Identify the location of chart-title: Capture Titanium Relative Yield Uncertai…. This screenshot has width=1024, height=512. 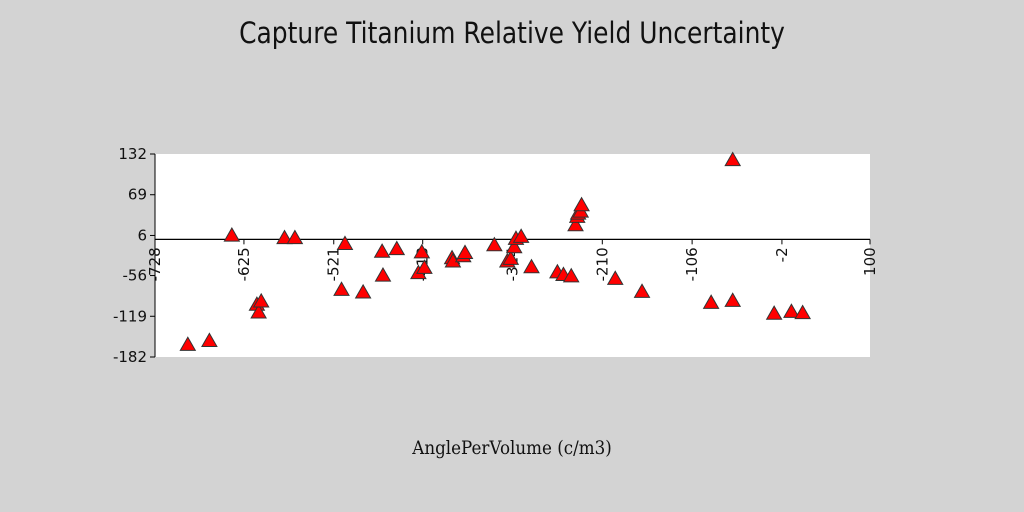
(512, 33).